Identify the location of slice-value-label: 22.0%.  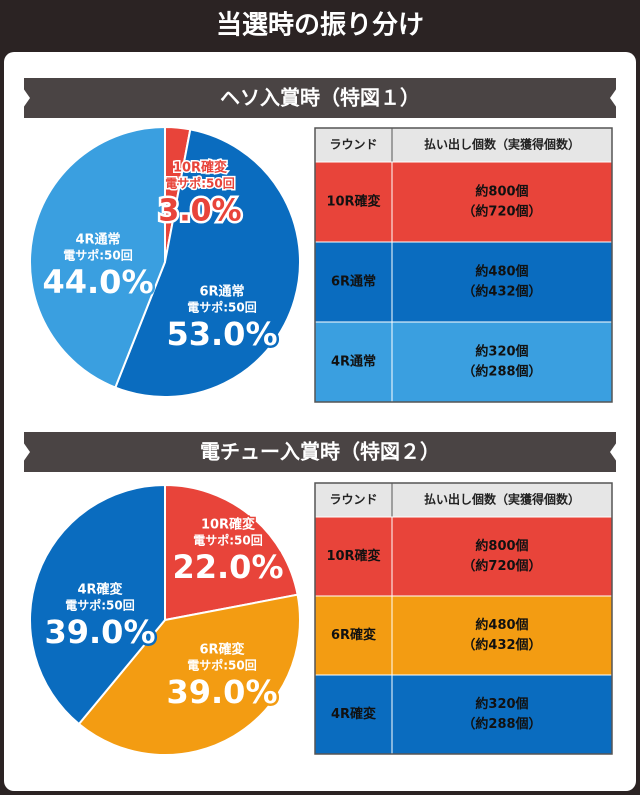
(227, 567).